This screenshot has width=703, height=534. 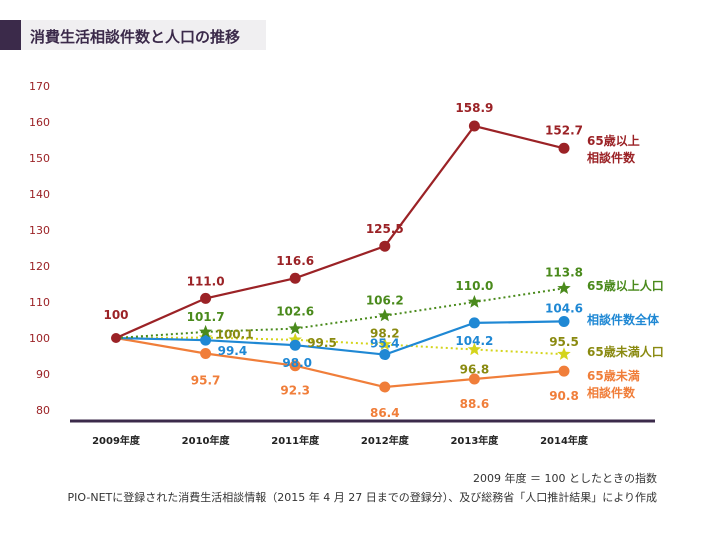 What do you see at coordinates (206, 380) in the screenshot?
I see `data-label: 95.7` at bounding box center [206, 380].